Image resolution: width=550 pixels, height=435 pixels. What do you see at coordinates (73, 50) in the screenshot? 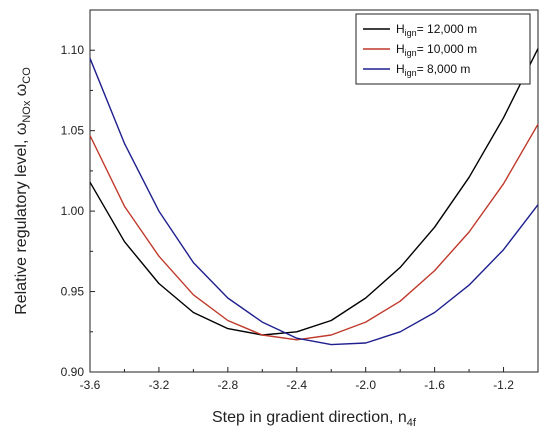
I see `y-tick-label: 1.10` at bounding box center [73, 50].